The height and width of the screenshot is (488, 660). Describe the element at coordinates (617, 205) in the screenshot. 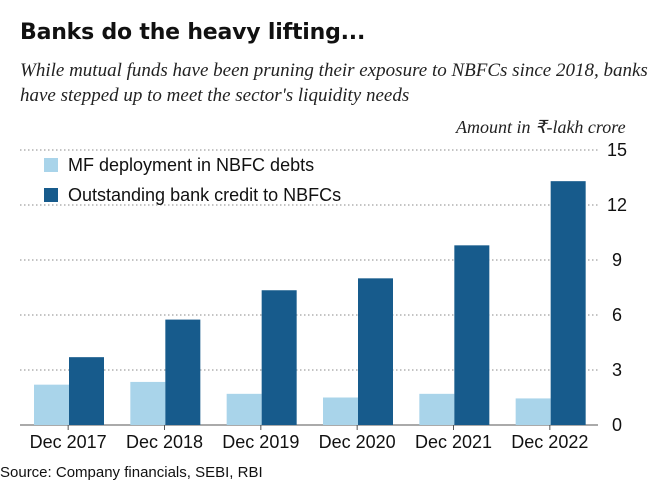

I see `y-tick-label: 12` at that location.